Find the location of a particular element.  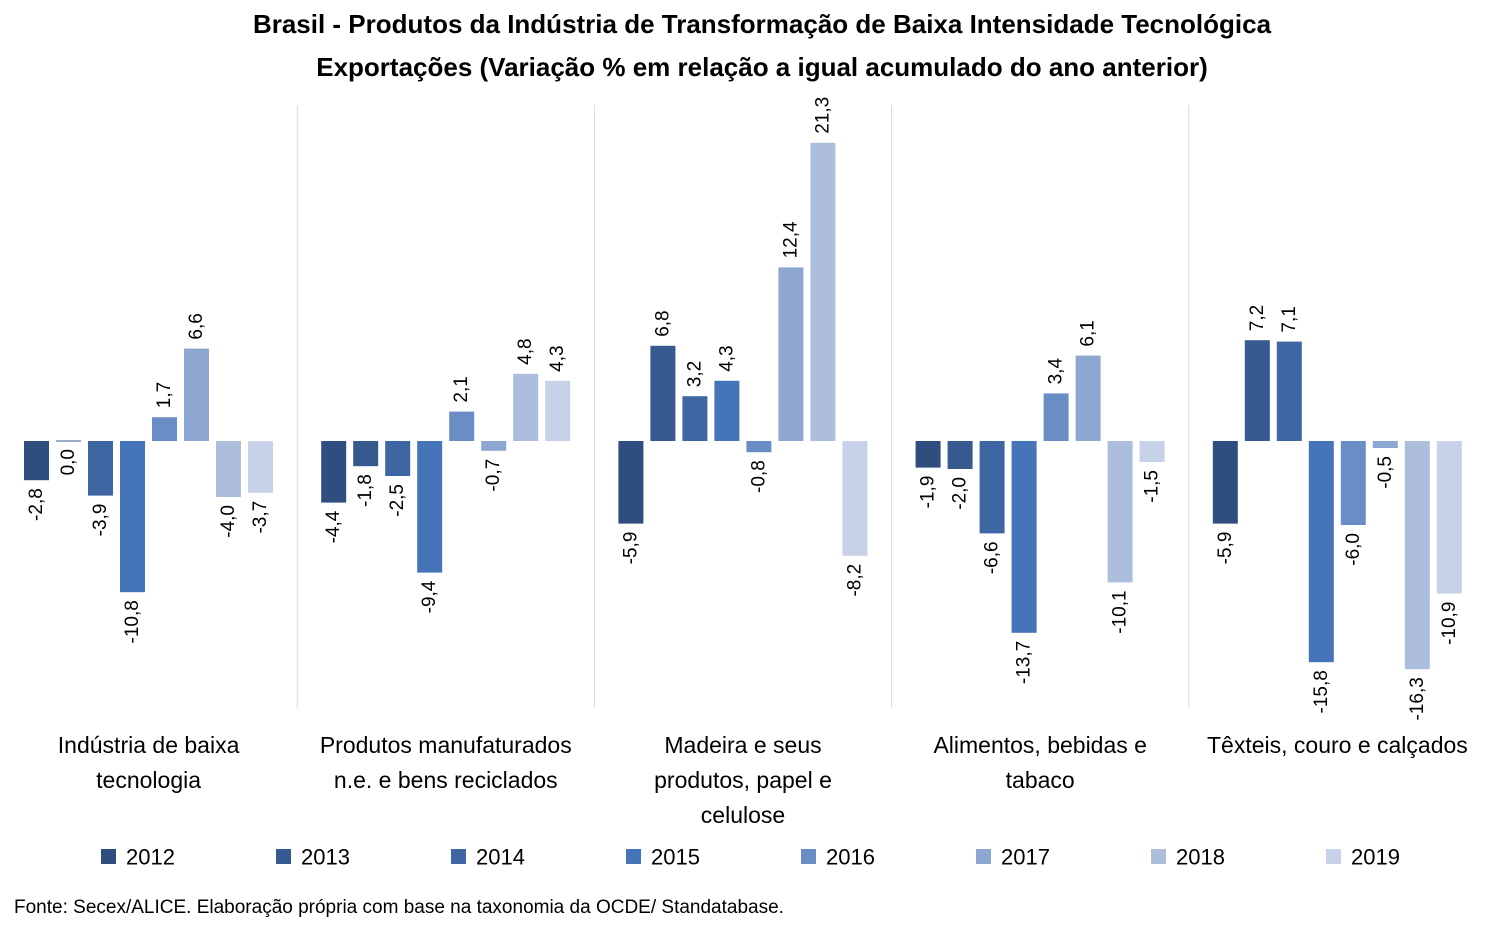

data-label-2017-group-3: 12,4 is located at coordinates (790, 239).